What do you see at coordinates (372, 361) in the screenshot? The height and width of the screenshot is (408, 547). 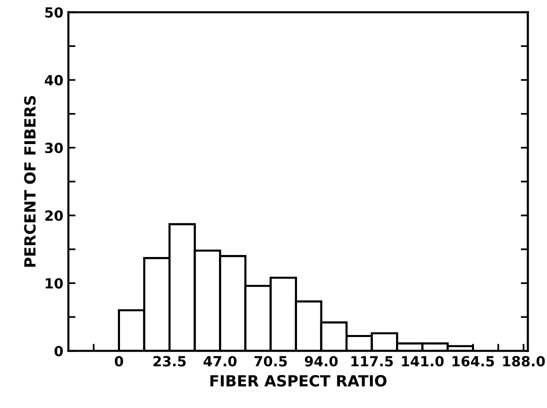 I see `x-tick-label: 117.5` at bounding box center [372, 361].